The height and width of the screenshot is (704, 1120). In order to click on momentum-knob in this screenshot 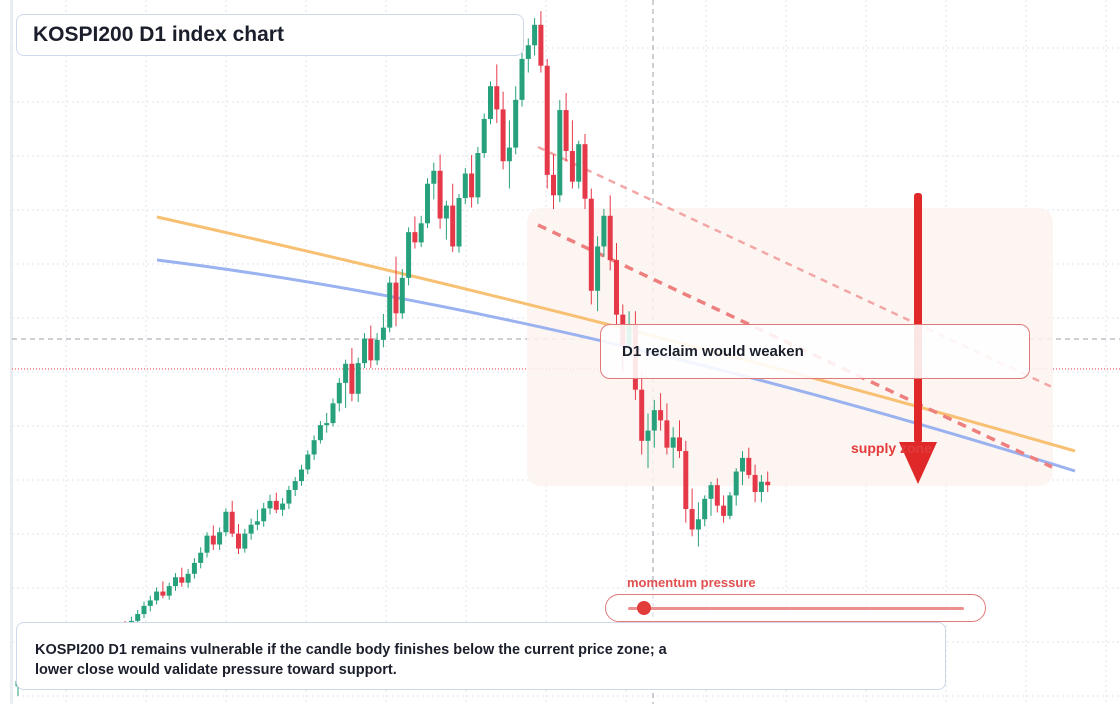, I will do `click(644, 608)`.